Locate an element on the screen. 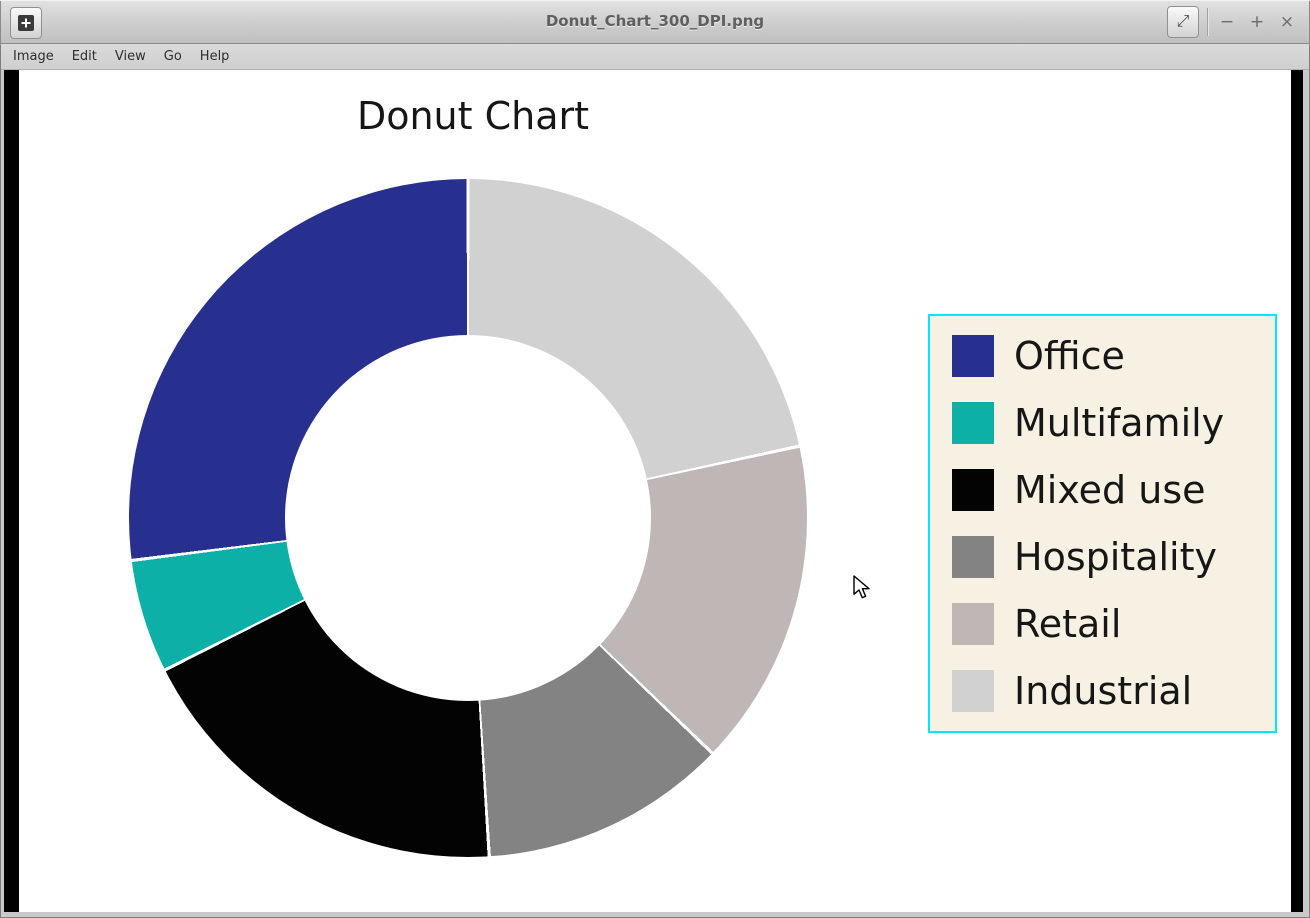  titlebar: Donut_Chart_300_DPI.png ⤢ − + × is located at coordinates (655, 22).